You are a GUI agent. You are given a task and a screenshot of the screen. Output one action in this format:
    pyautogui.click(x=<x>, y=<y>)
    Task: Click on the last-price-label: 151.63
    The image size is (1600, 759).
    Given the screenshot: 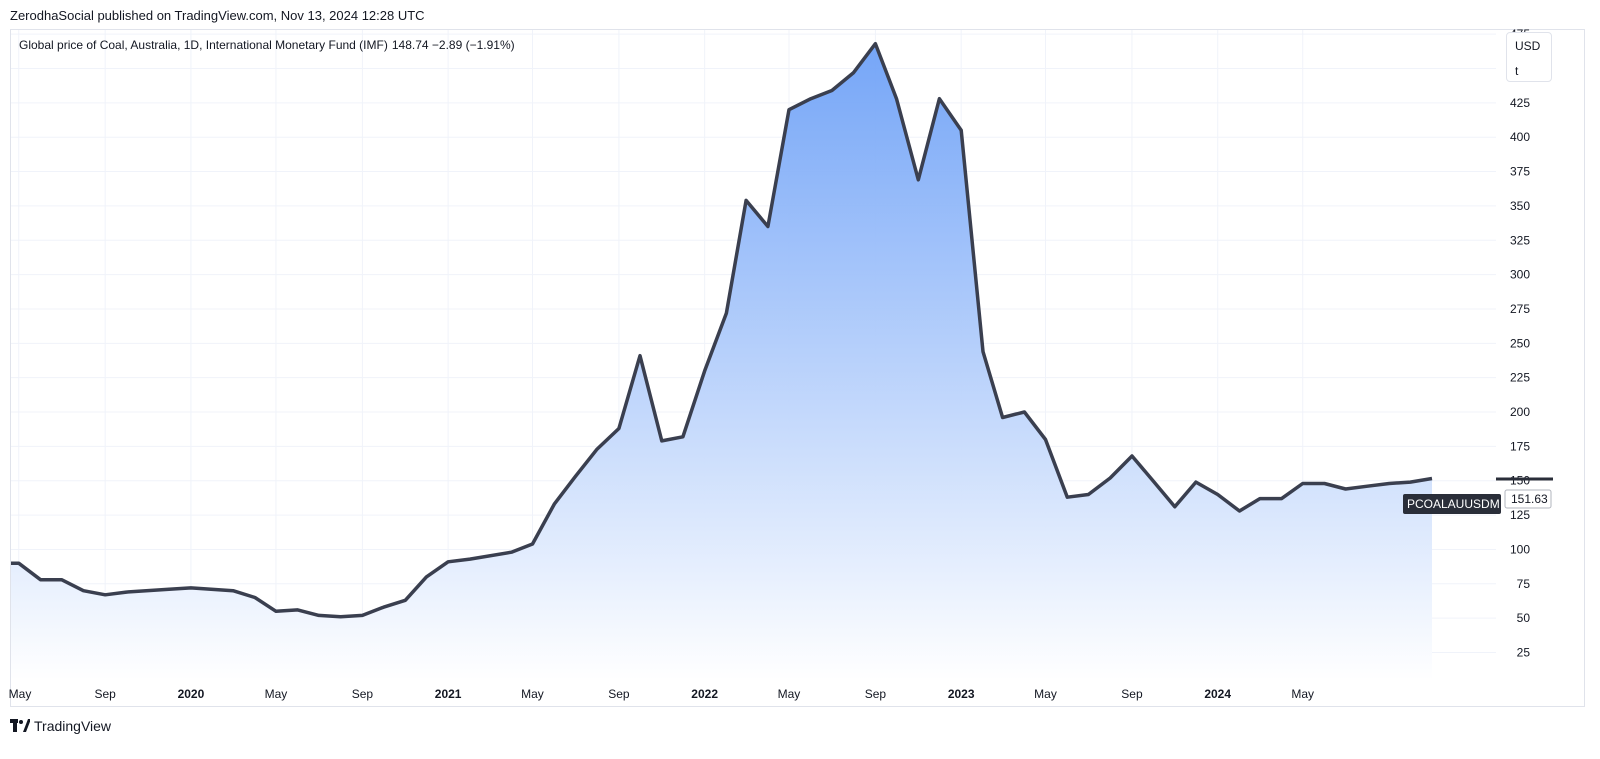 What is the action you would take?
    pyautogui.click(x=1529, y=499)
    